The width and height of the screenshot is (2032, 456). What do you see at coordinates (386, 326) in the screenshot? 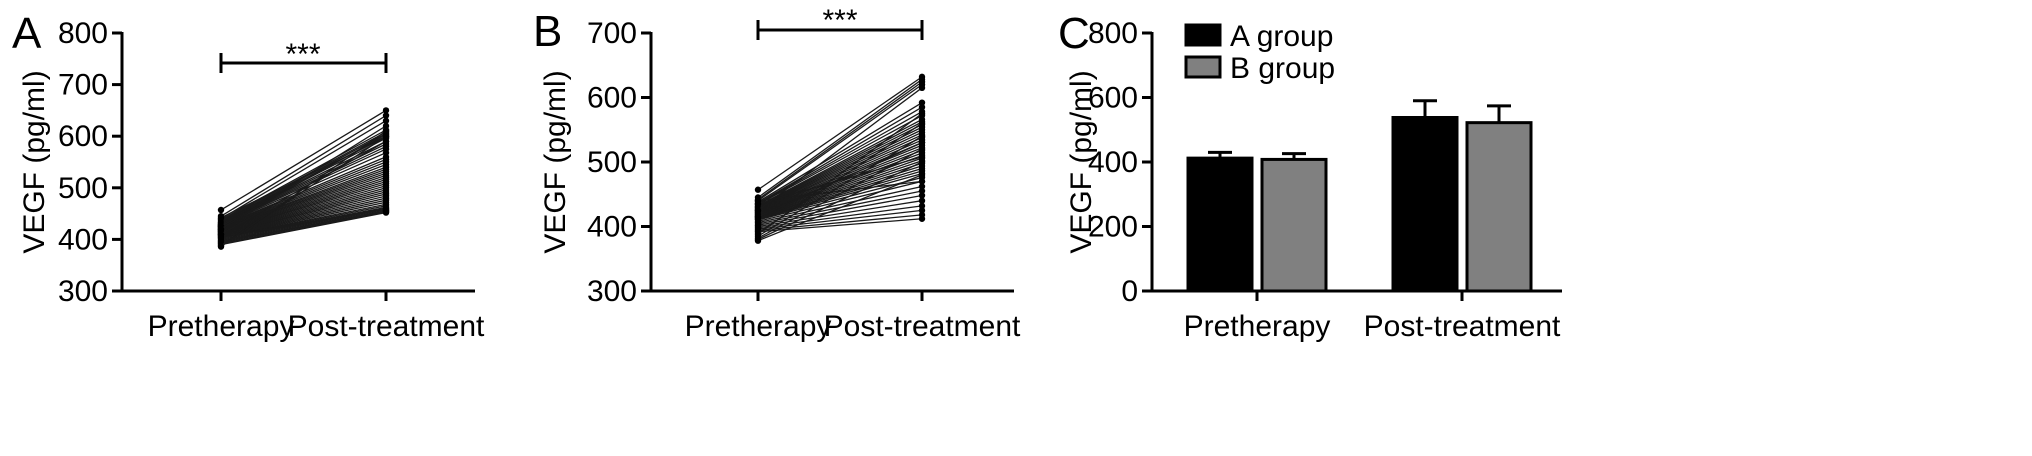
I see `category-label-a-1: Post-treatment` at bounding box center [386, 326].